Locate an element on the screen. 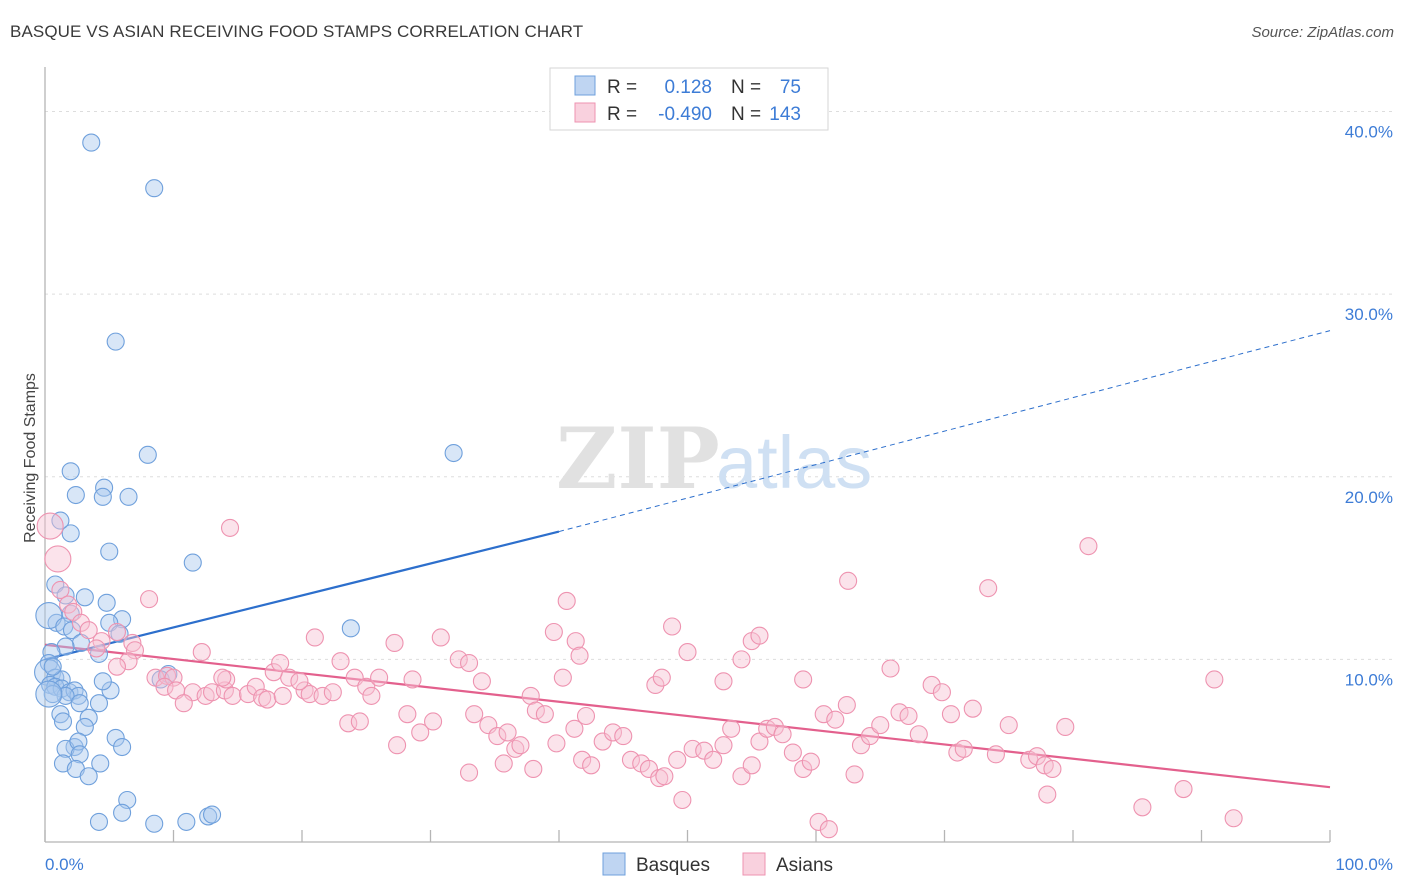  asians-stats-swatch is located at coordinates (585, 112).